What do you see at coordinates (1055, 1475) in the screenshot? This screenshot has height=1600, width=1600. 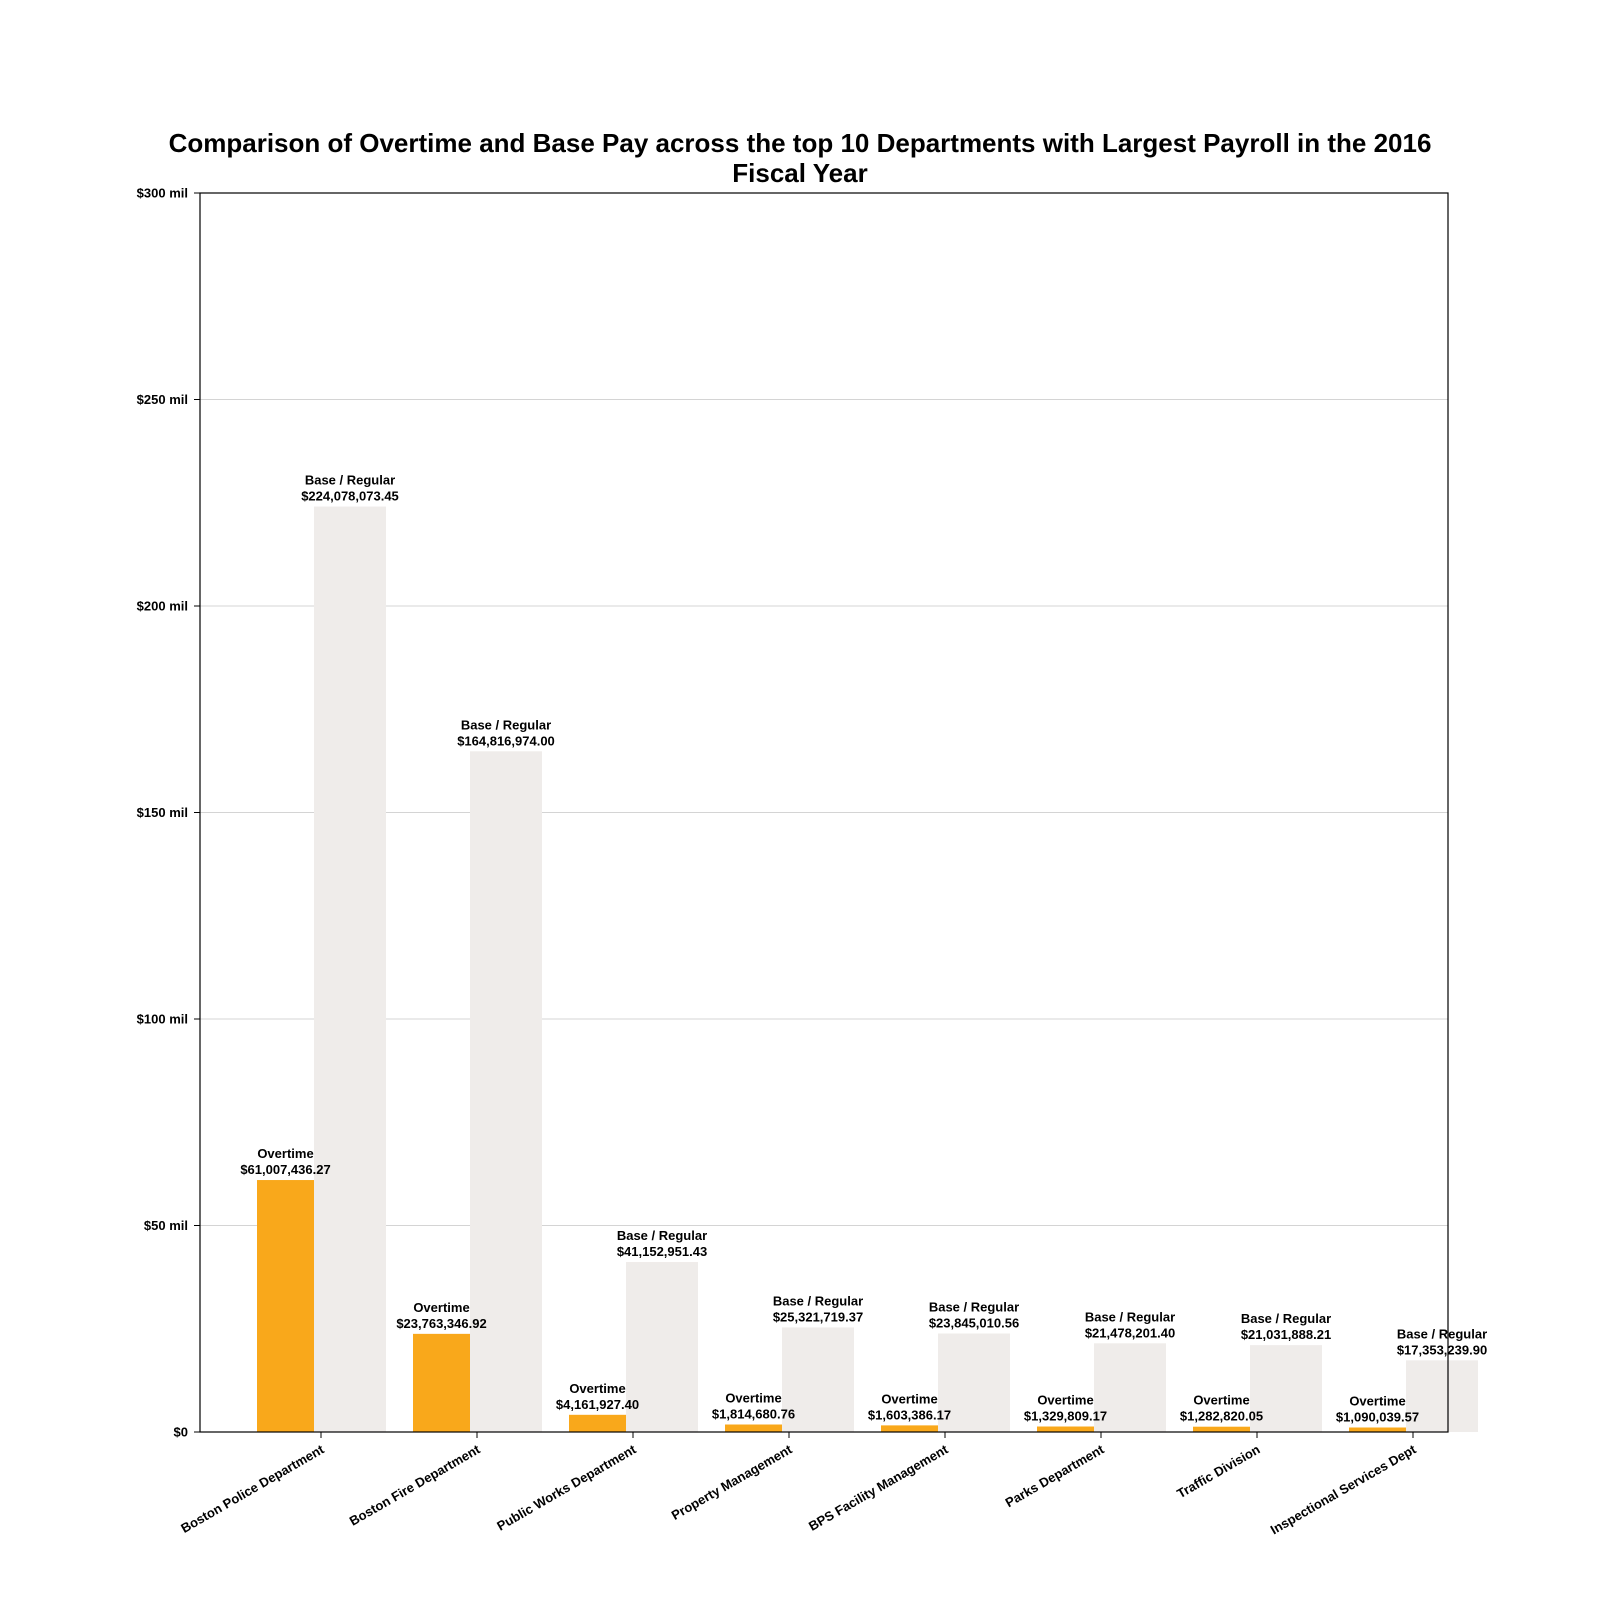 I see `x-tick-label: Parks Department` at bounding box center [1055, 1475].